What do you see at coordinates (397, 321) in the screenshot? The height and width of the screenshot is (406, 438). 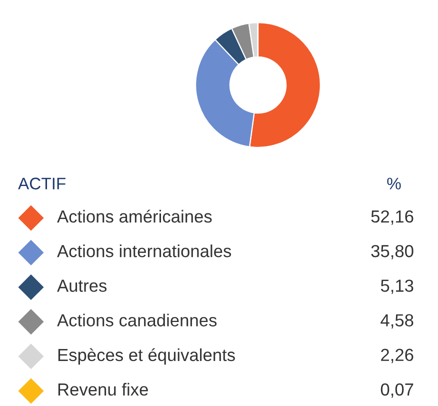 I see `data-label: 4,58` at bounding box center [397, 321].